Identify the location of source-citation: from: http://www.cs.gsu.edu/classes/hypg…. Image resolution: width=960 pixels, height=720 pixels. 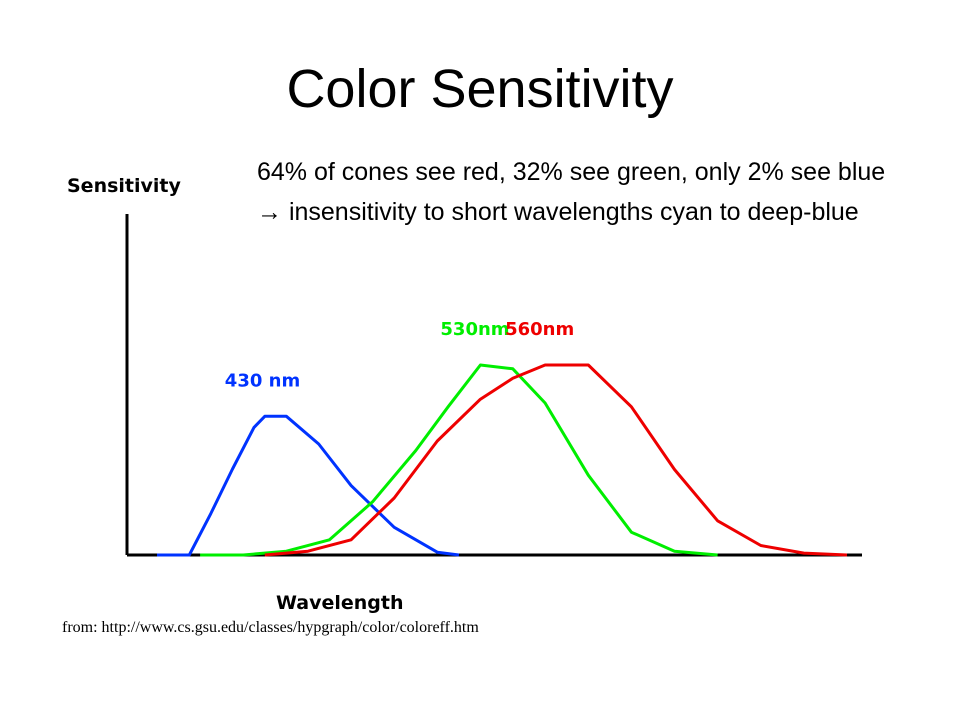
(270, 627).